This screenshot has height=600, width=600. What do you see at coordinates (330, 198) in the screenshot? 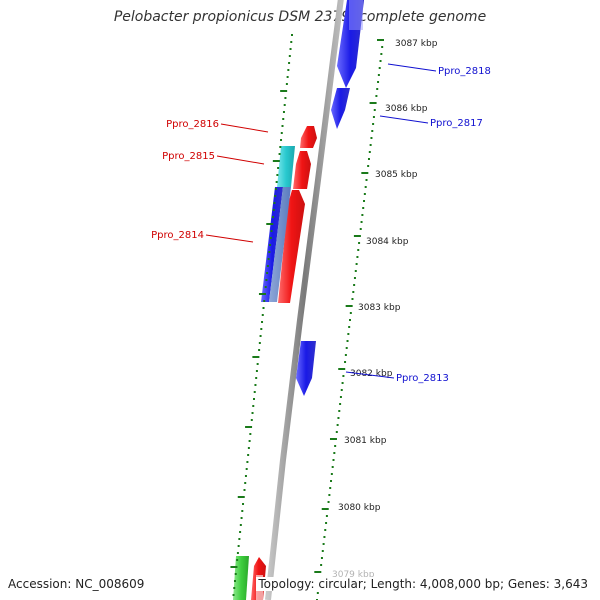
I see `forward-genes` at bounding box center [330, 198].